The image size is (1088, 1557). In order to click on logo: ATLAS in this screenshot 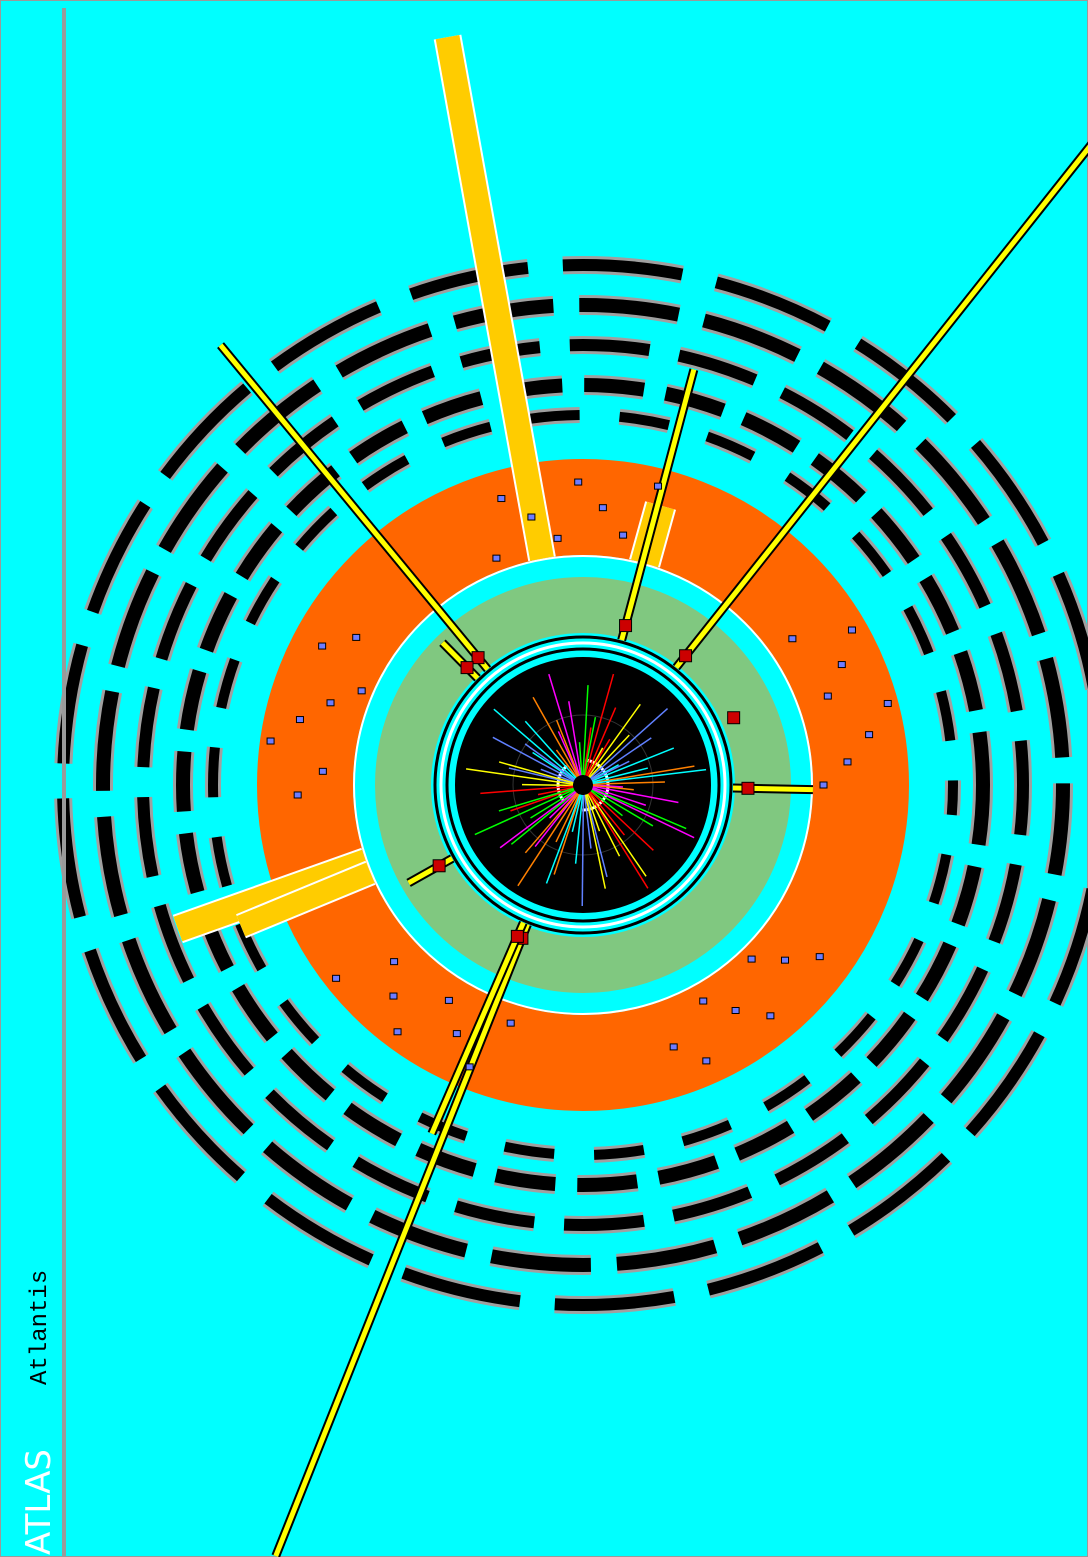, I will do `click(39, 1502)`.